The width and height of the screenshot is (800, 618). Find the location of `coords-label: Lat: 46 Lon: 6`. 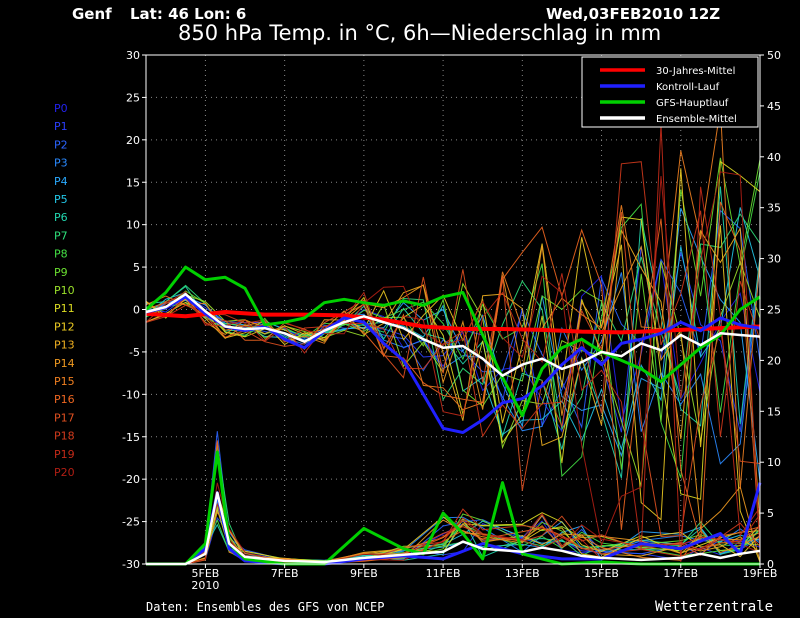

coords-label: Lat: 46 Lon: 6 is located at coordinates (188, 14).